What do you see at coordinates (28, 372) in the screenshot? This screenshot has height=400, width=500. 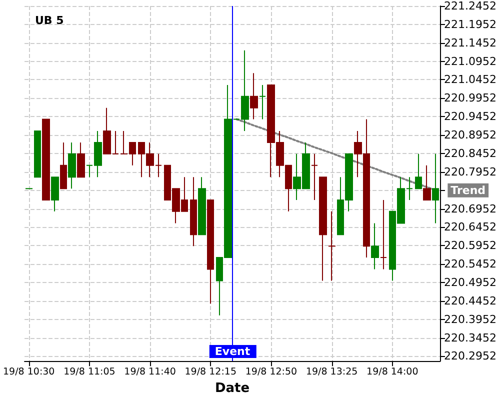 I see `x-tick-label: 19/8 10:30` at bounding box center [28, 372].